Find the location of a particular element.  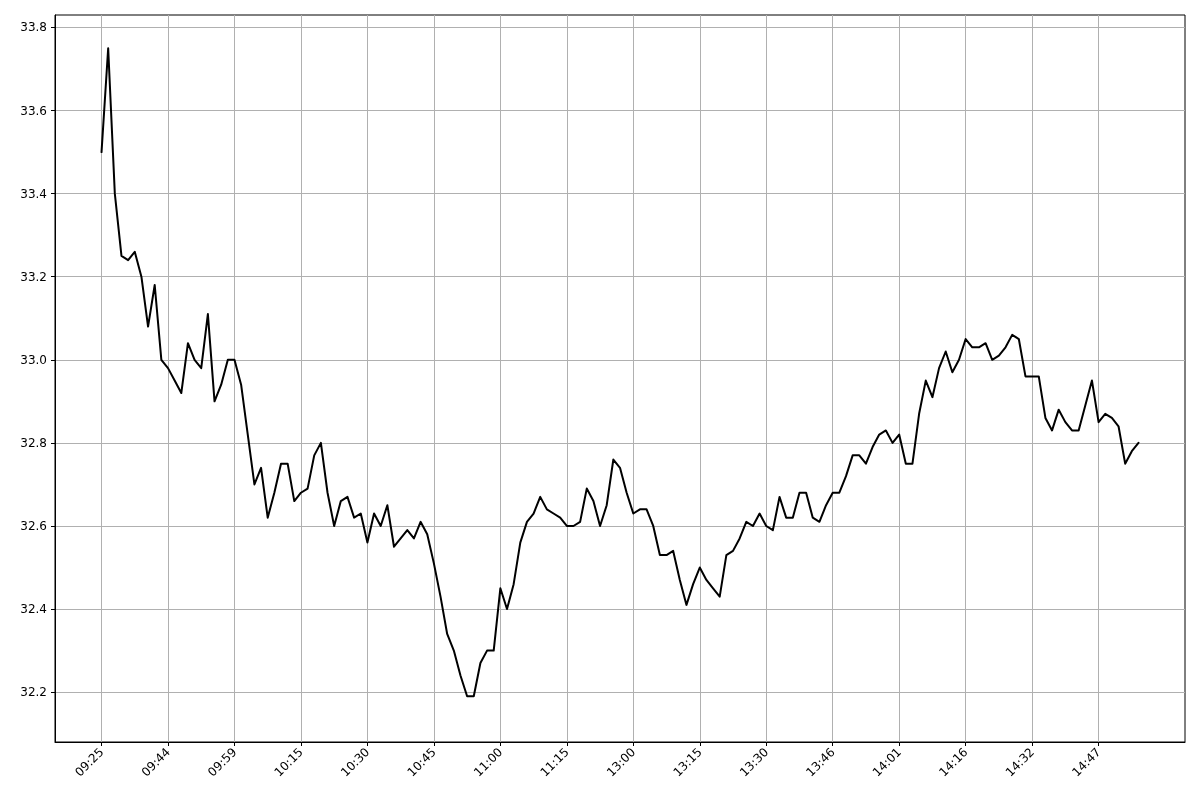

y-tick-label: 32.2 is located at coordinates (33, 692).